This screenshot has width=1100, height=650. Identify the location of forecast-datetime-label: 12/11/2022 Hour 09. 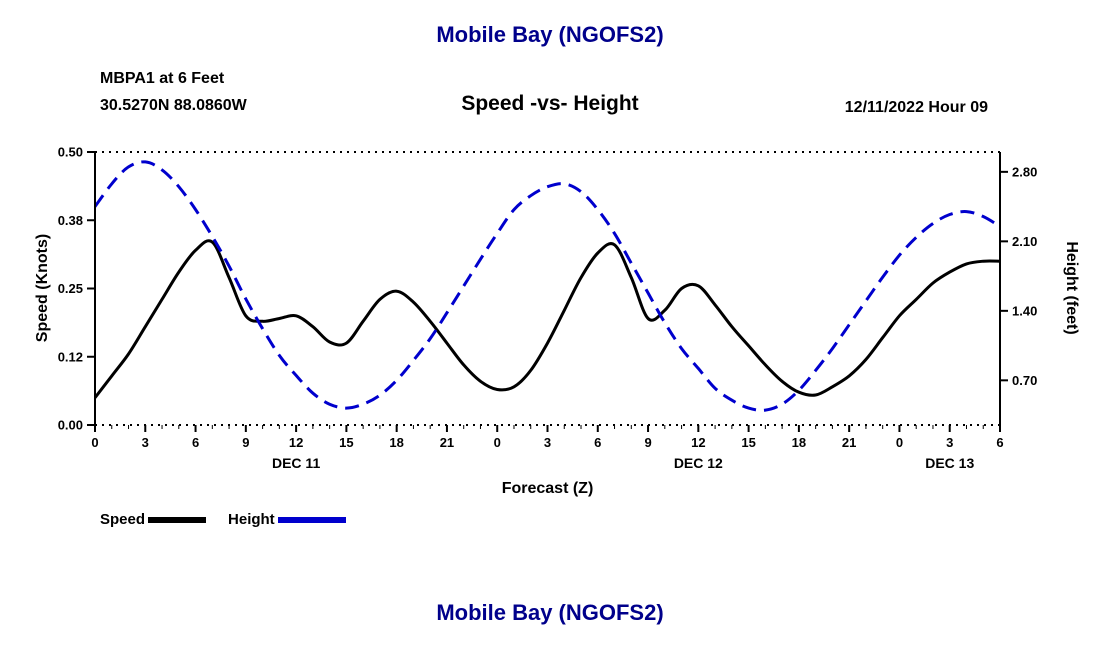
(916, 107).